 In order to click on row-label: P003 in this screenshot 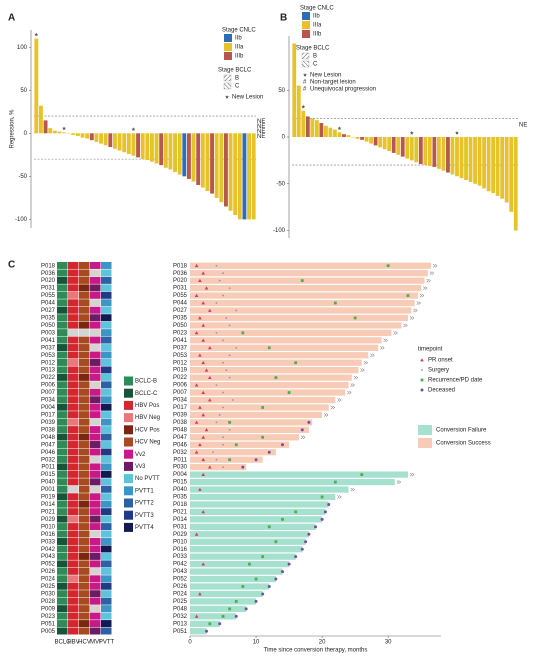, I will do `click(48, 333)`.